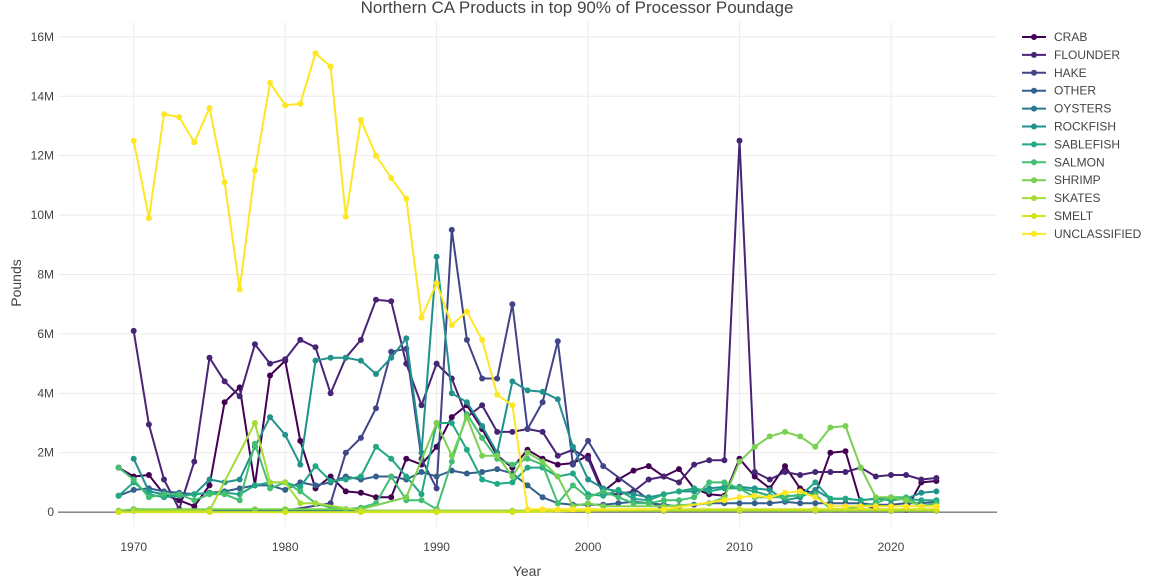  What do you see at coordinates (1054, 73) in the screenshot?
I see `legend-item-hake: HAKE` at bounding box center [1054, 73].